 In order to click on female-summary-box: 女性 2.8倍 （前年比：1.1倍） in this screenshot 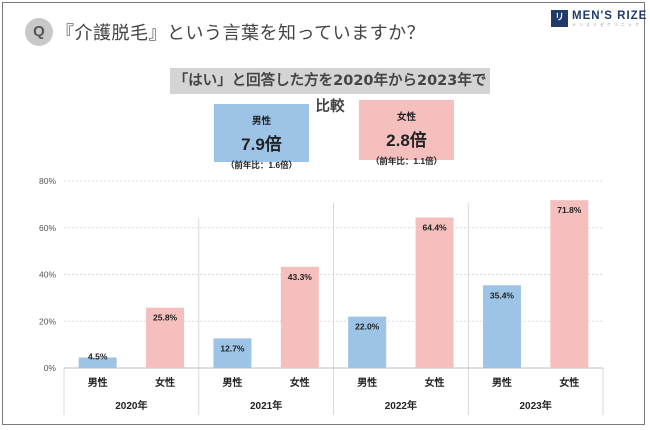, I will do `click(406, 133)`.